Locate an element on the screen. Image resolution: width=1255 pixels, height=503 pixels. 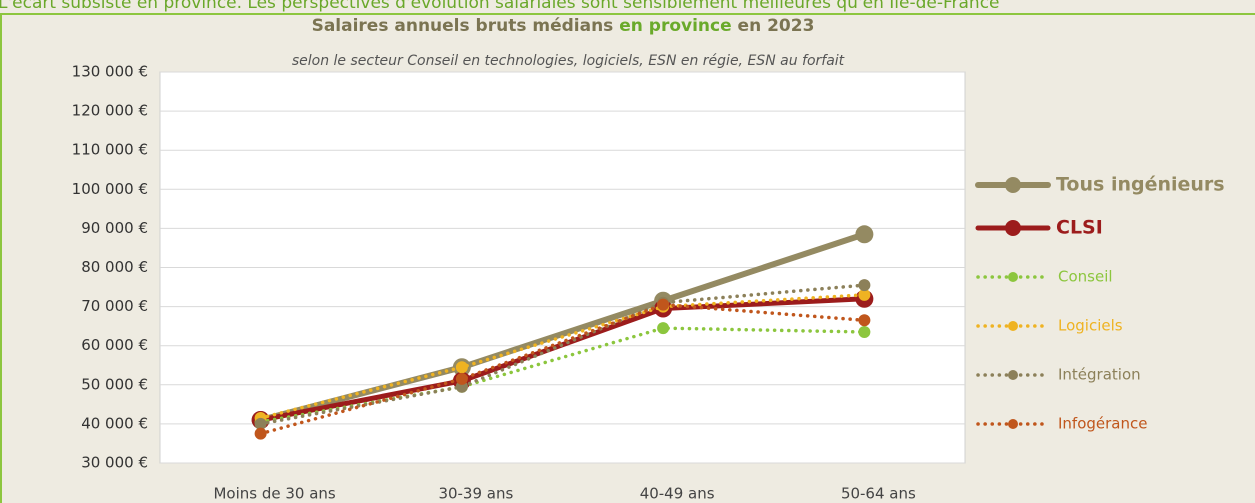
x-tick-label: 30-39 ans is located at coordinates (475, 494).